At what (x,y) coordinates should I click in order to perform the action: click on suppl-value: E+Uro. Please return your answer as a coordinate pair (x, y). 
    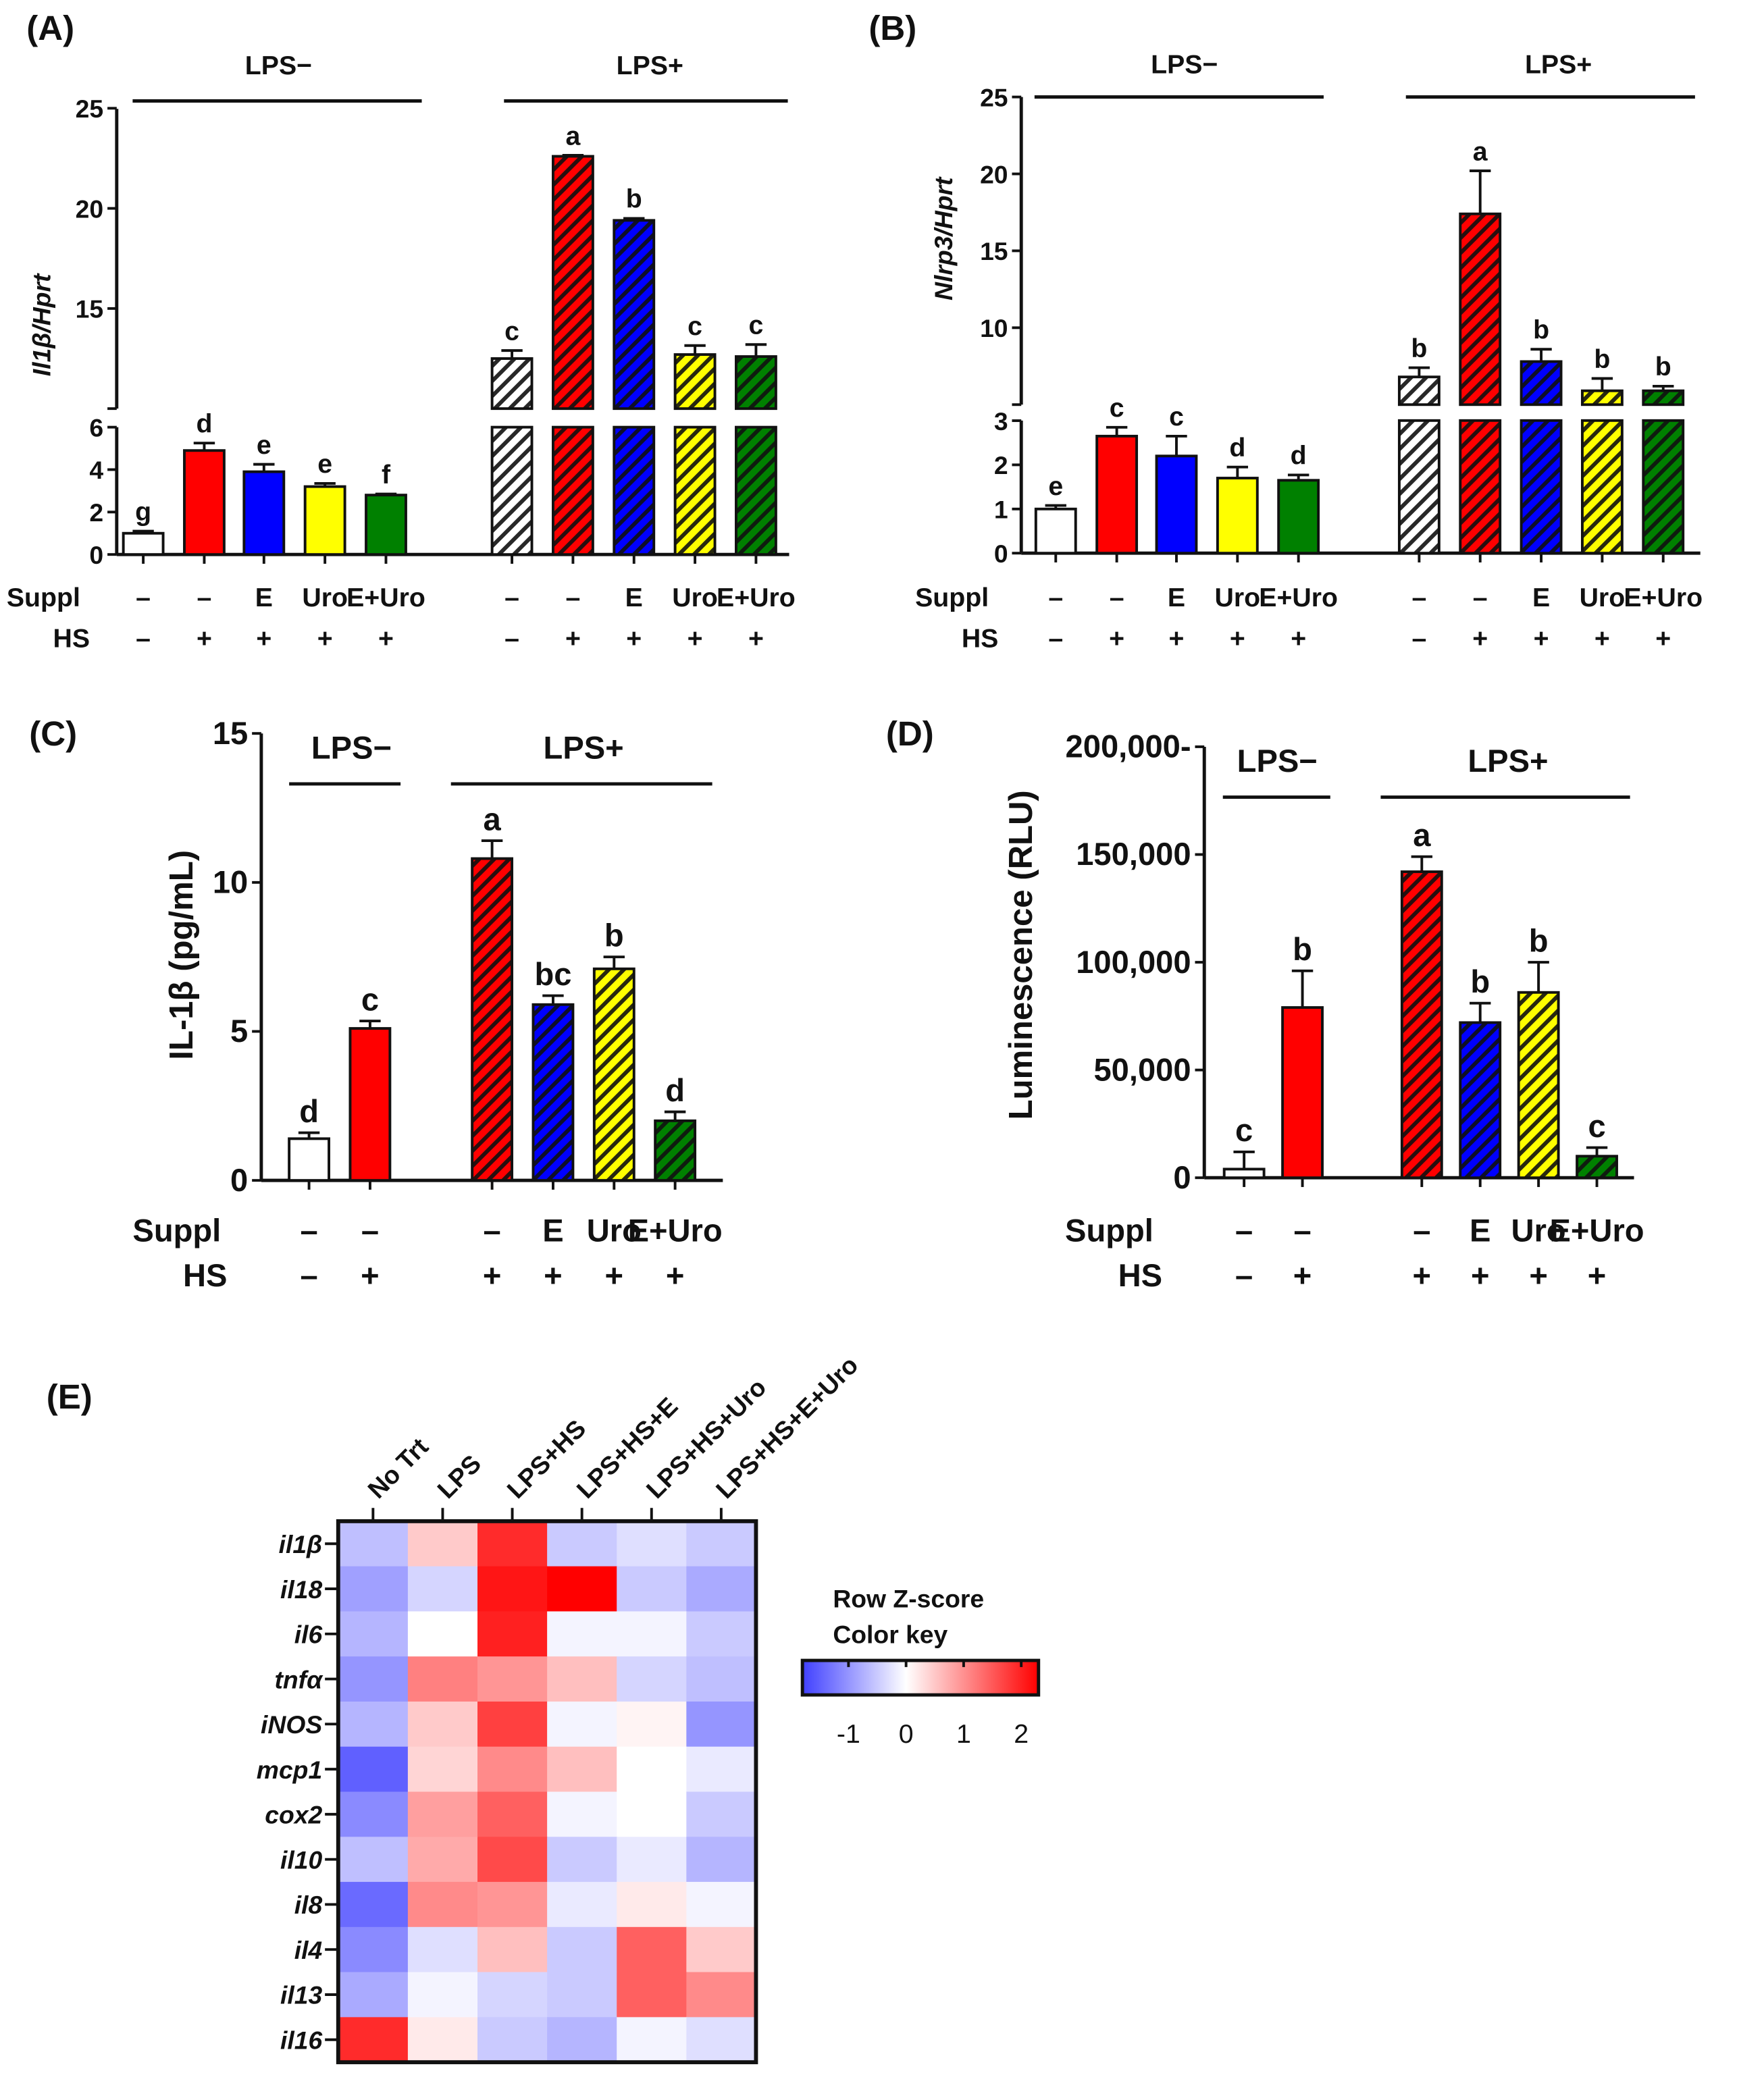
    Looking at the image, I should click on (1597, 1230).